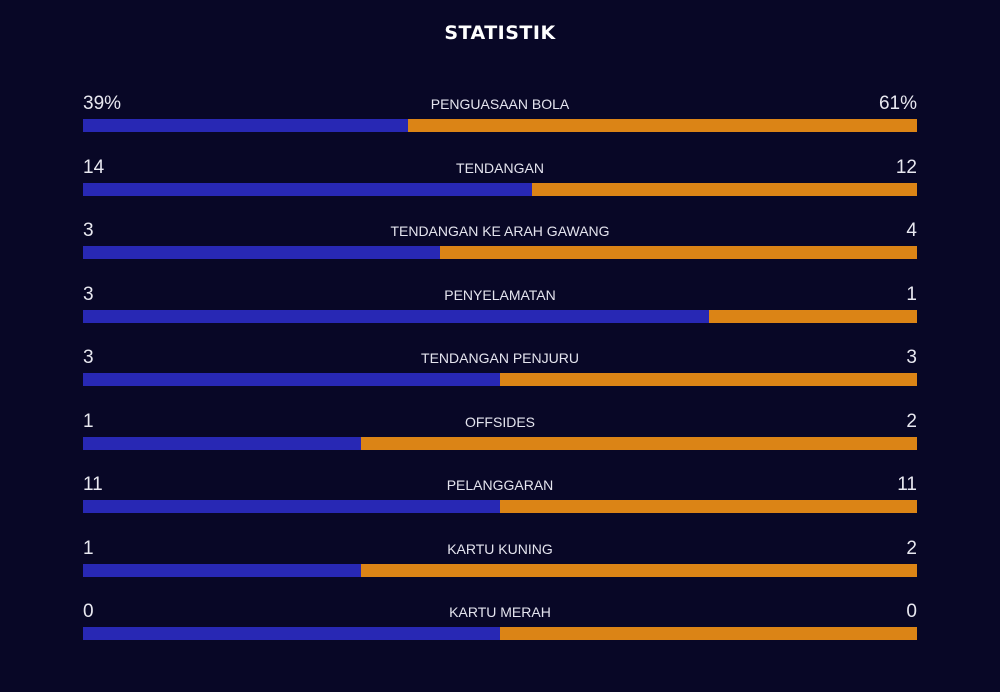  I want to click on away-value: 11, so click(907, 484).